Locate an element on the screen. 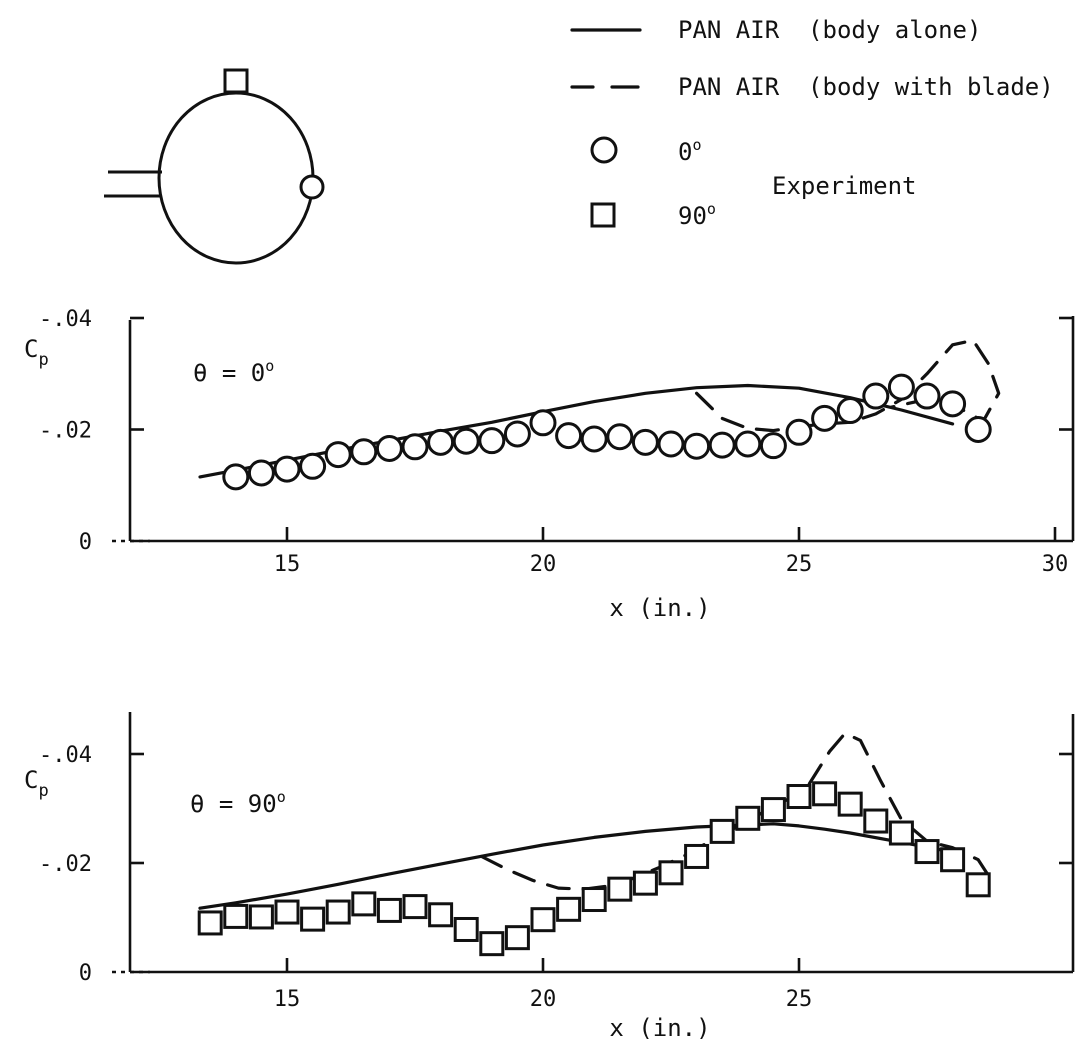 The image size is (1092, 1050). legend-label-body-with-blade: PAN AIR (body with blade) is located at coordinates (866, 87).